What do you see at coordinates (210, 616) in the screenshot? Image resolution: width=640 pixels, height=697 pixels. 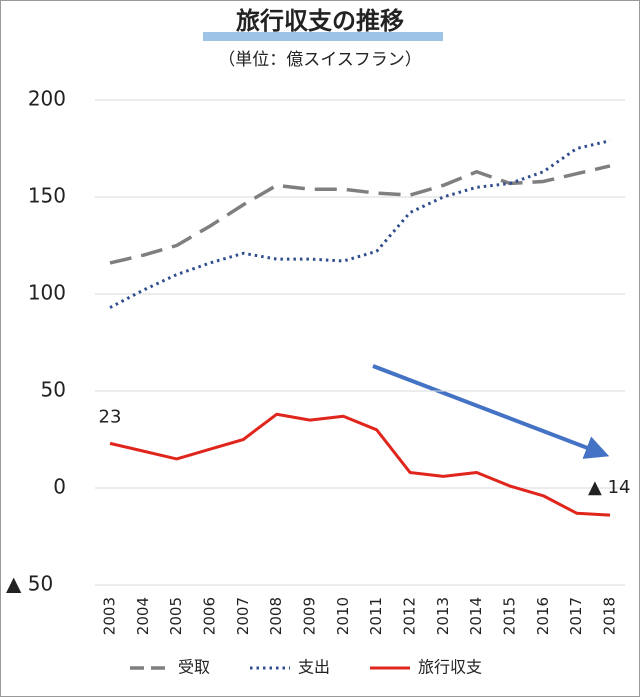 I see `x-tick-label: 2006` at bounding box center [210, 616].